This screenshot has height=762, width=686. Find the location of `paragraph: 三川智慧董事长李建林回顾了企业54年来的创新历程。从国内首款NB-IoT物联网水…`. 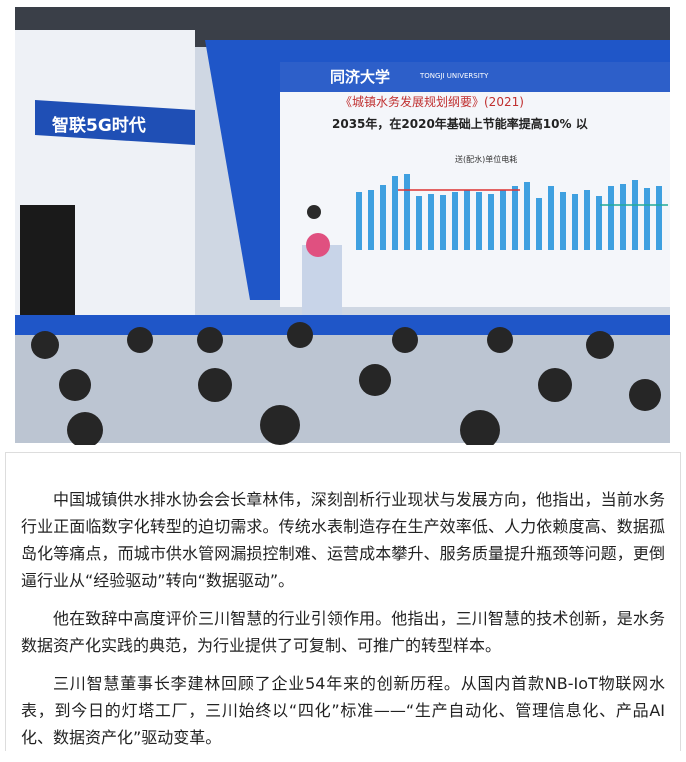

paragraph: 三川智慧董事长李建林回顾了企业54年来的创新历程。从国内首款NB-IoT物联网水… is located at coordinates (343, 710).